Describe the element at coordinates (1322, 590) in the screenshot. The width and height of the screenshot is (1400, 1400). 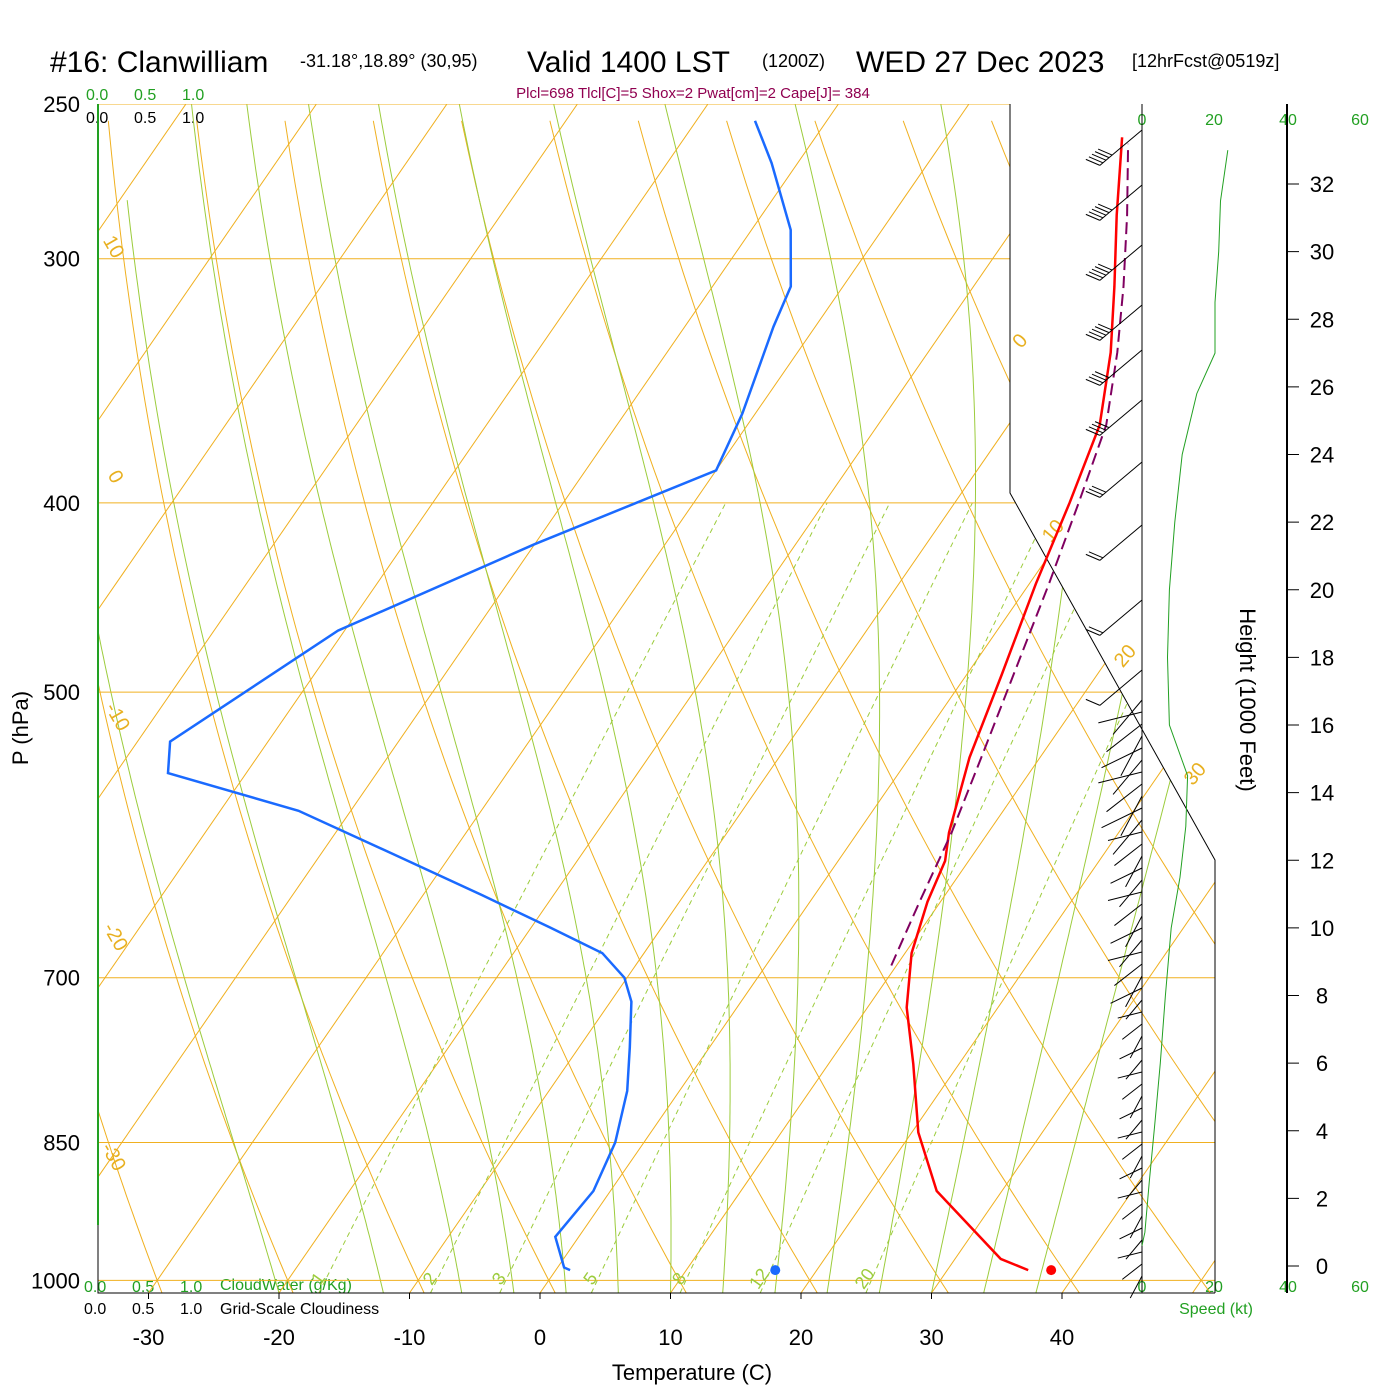
I see `height-tick-label: 20` at that location.